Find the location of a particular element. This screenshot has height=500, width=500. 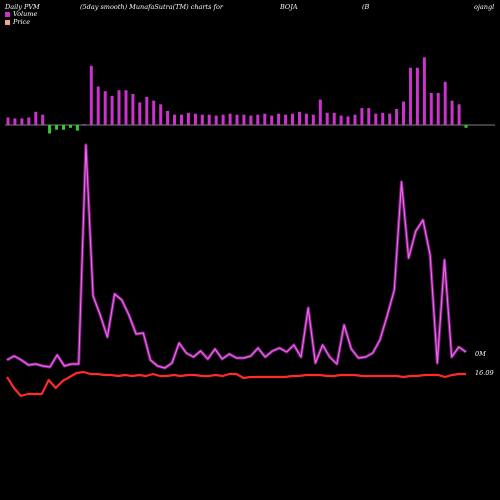

price-line is located at coordinates (236, 384).